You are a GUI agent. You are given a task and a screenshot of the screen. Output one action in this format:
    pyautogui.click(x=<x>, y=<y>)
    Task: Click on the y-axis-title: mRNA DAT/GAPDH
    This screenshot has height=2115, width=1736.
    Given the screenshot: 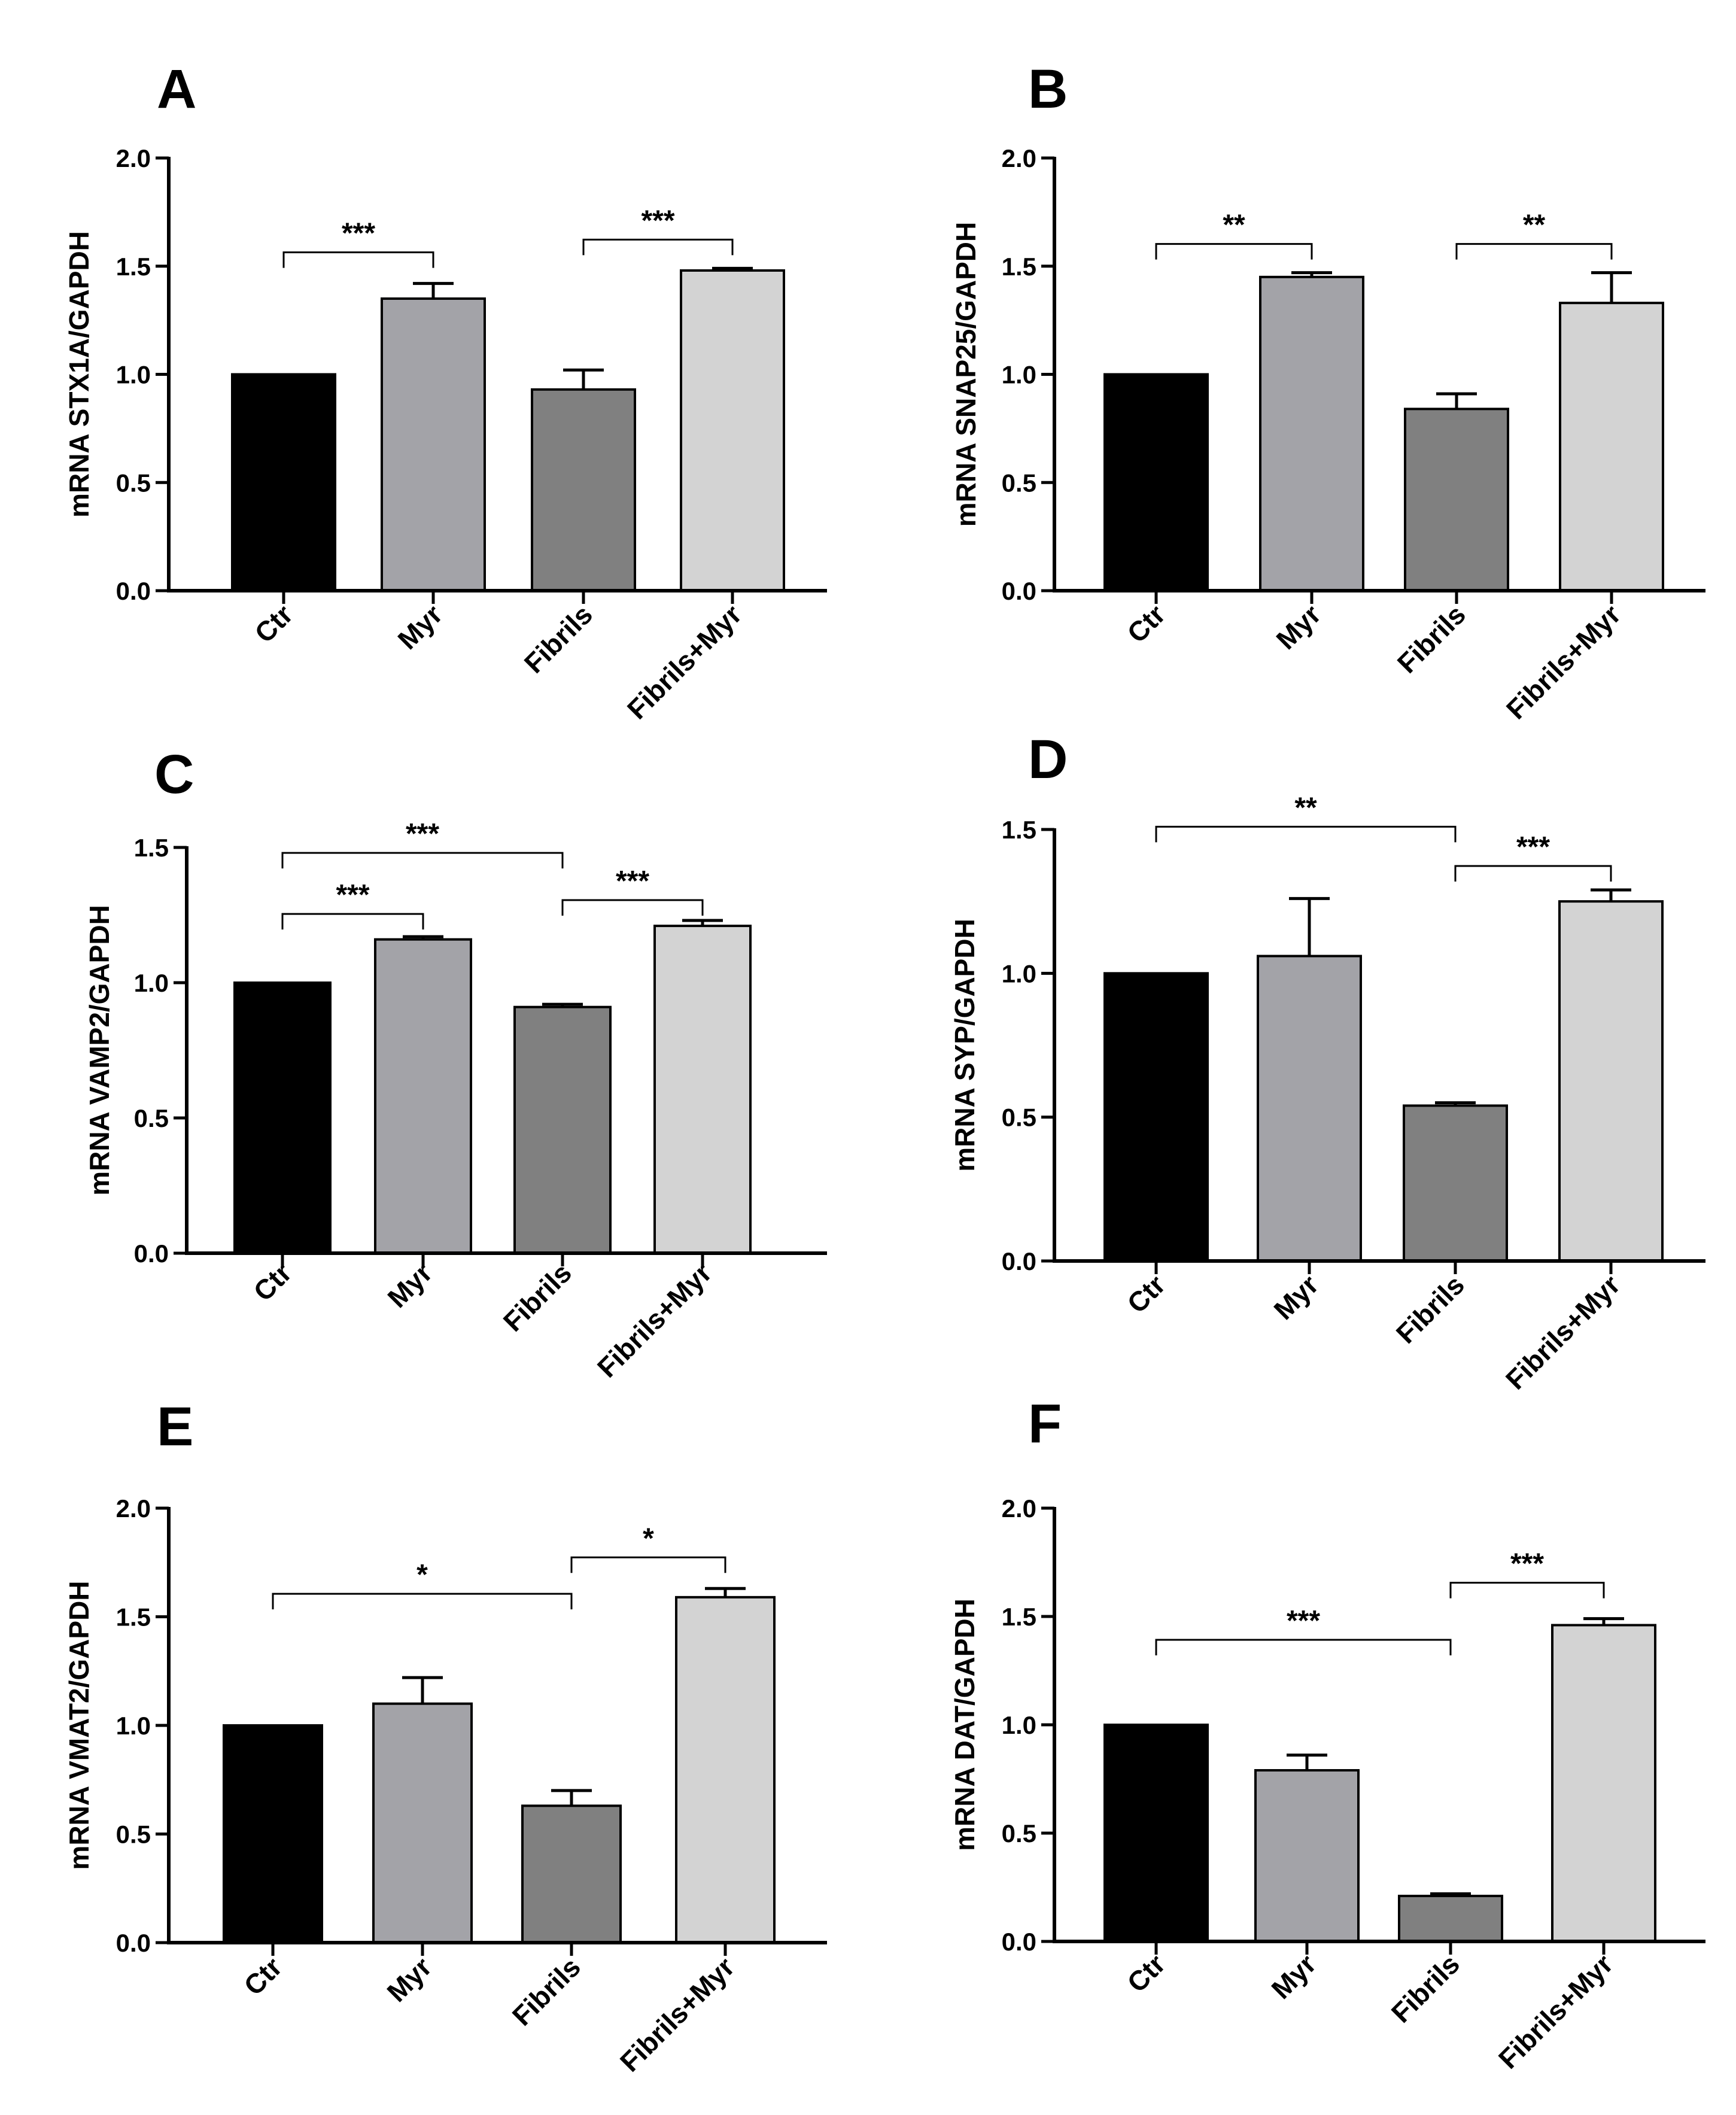 What is the action you would take?
    pyautogui.click(x=964, y=1725)
    